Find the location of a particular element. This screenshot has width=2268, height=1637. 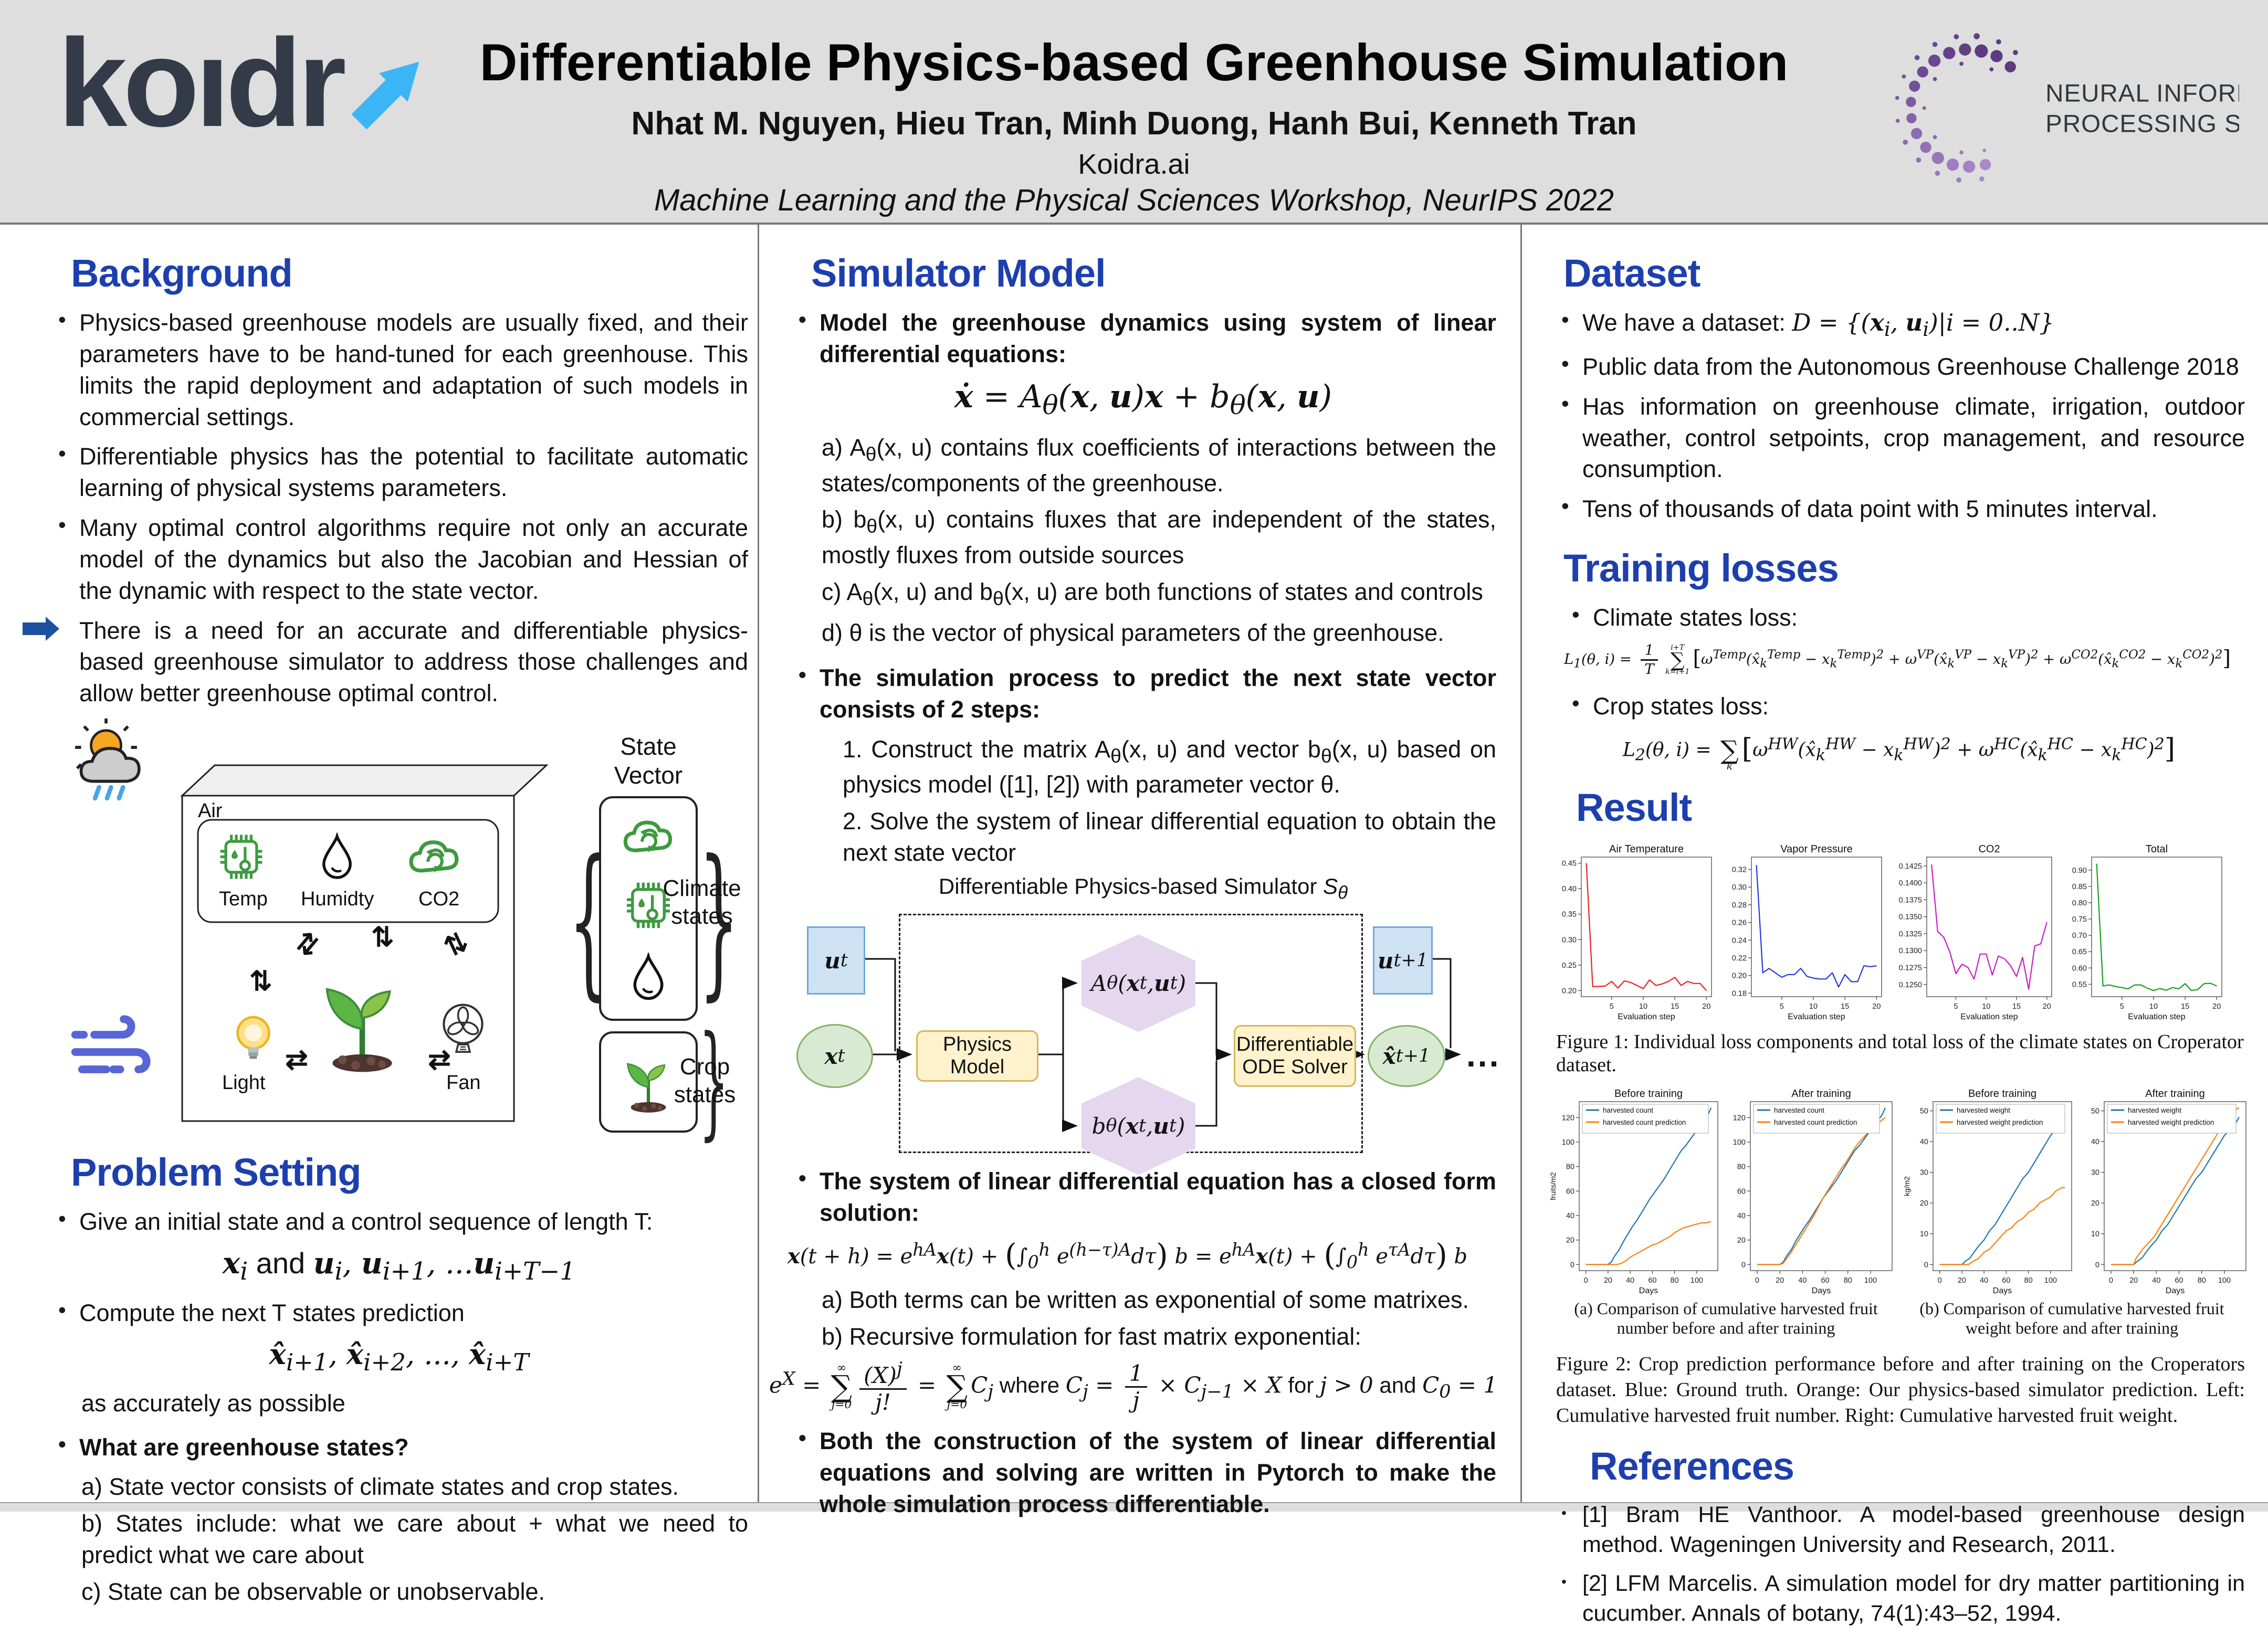

wind-icon is located at coordinates (112, 1052).